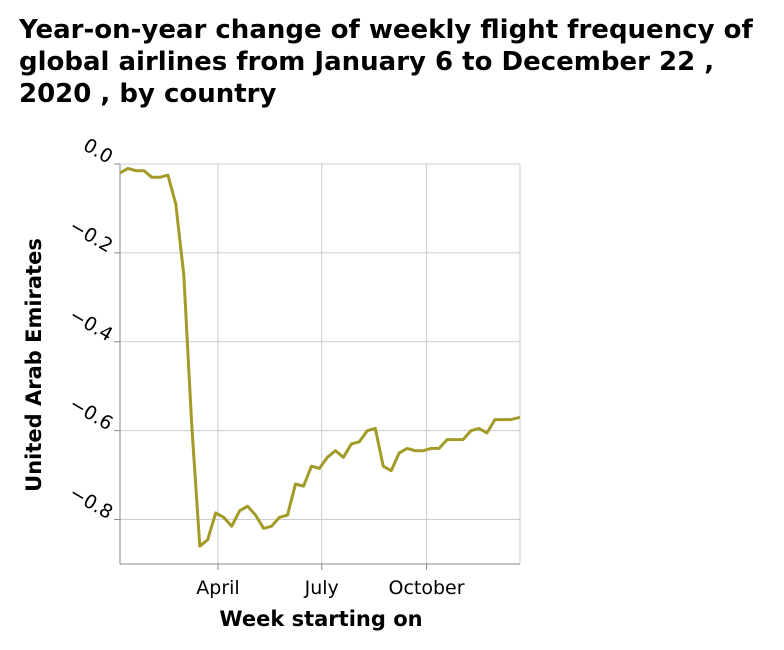 The image size is (784, 650). I want to click on x-tick-label: April, so click(217, 588).